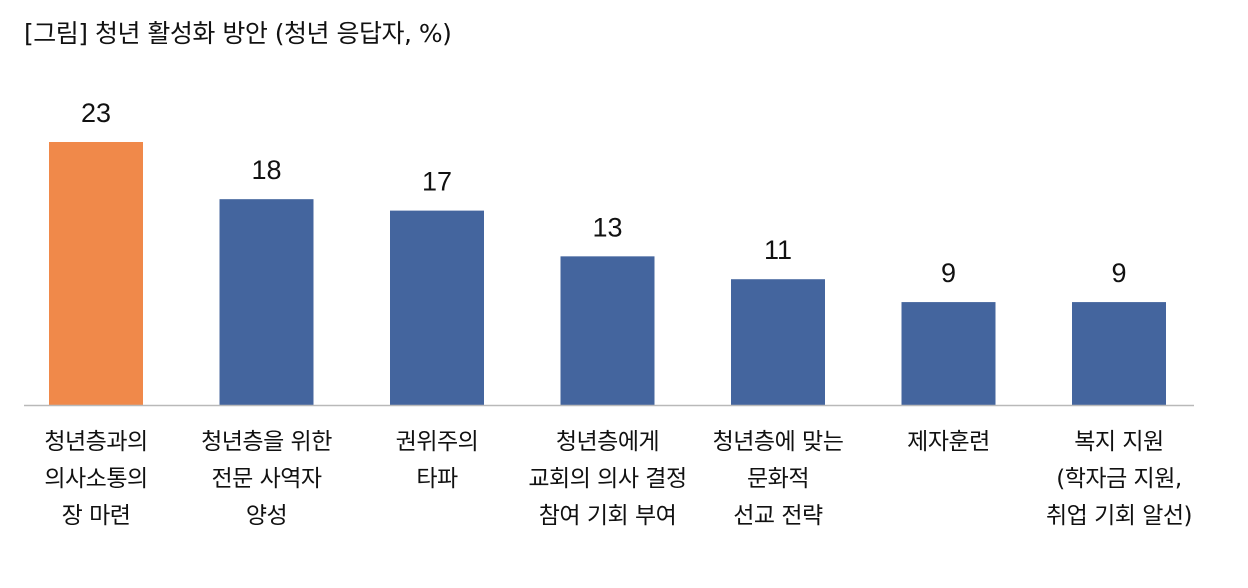  I want to click on category-label-line: 권위주의, so click(437, 442).